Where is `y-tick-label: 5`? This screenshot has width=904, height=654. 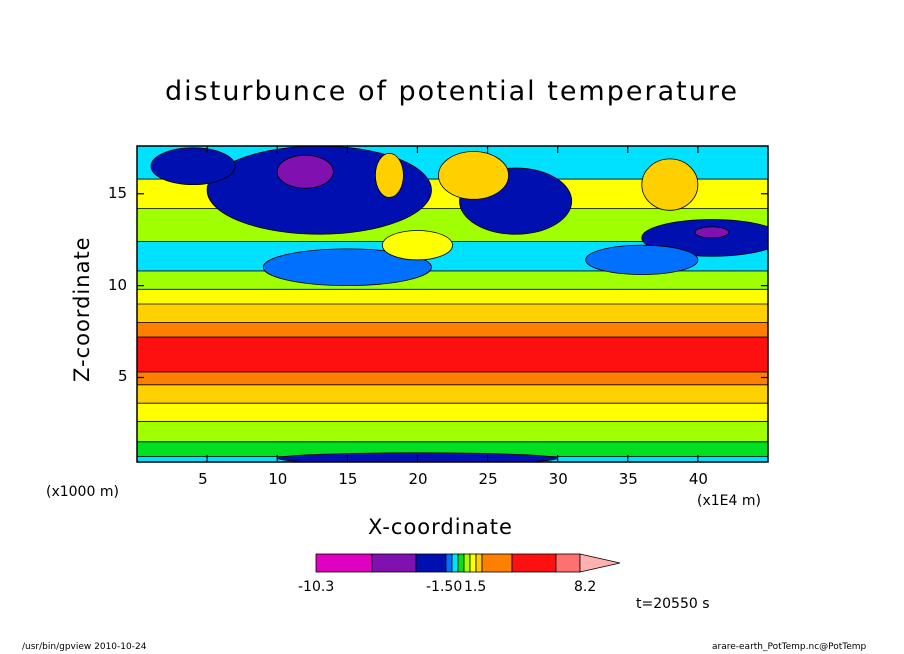 y-tick-label: 5 is located at coordinates (123, 376).